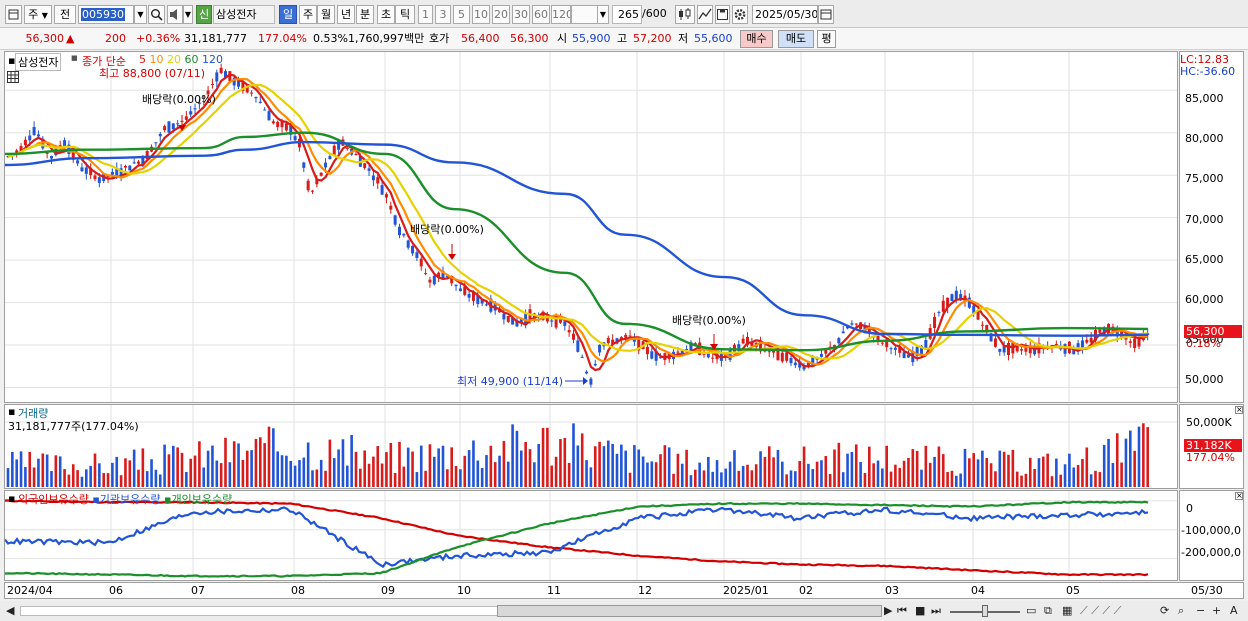  I want to click on stock-code-input: 005930, so click(106, 14).